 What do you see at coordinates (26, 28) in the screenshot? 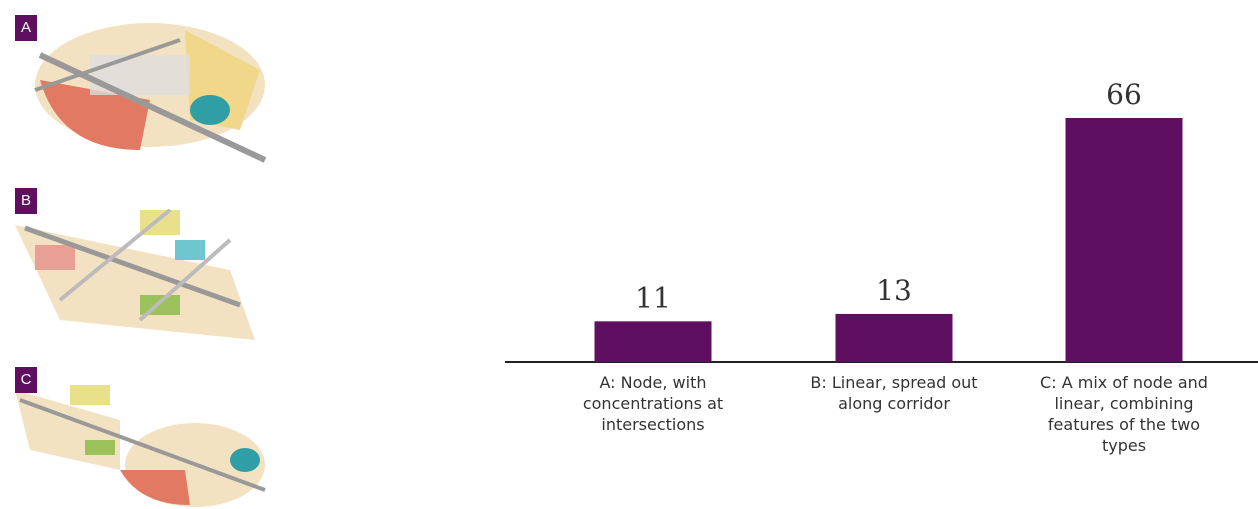
I see `panel-badge: A` at bounding box center [26, 28].